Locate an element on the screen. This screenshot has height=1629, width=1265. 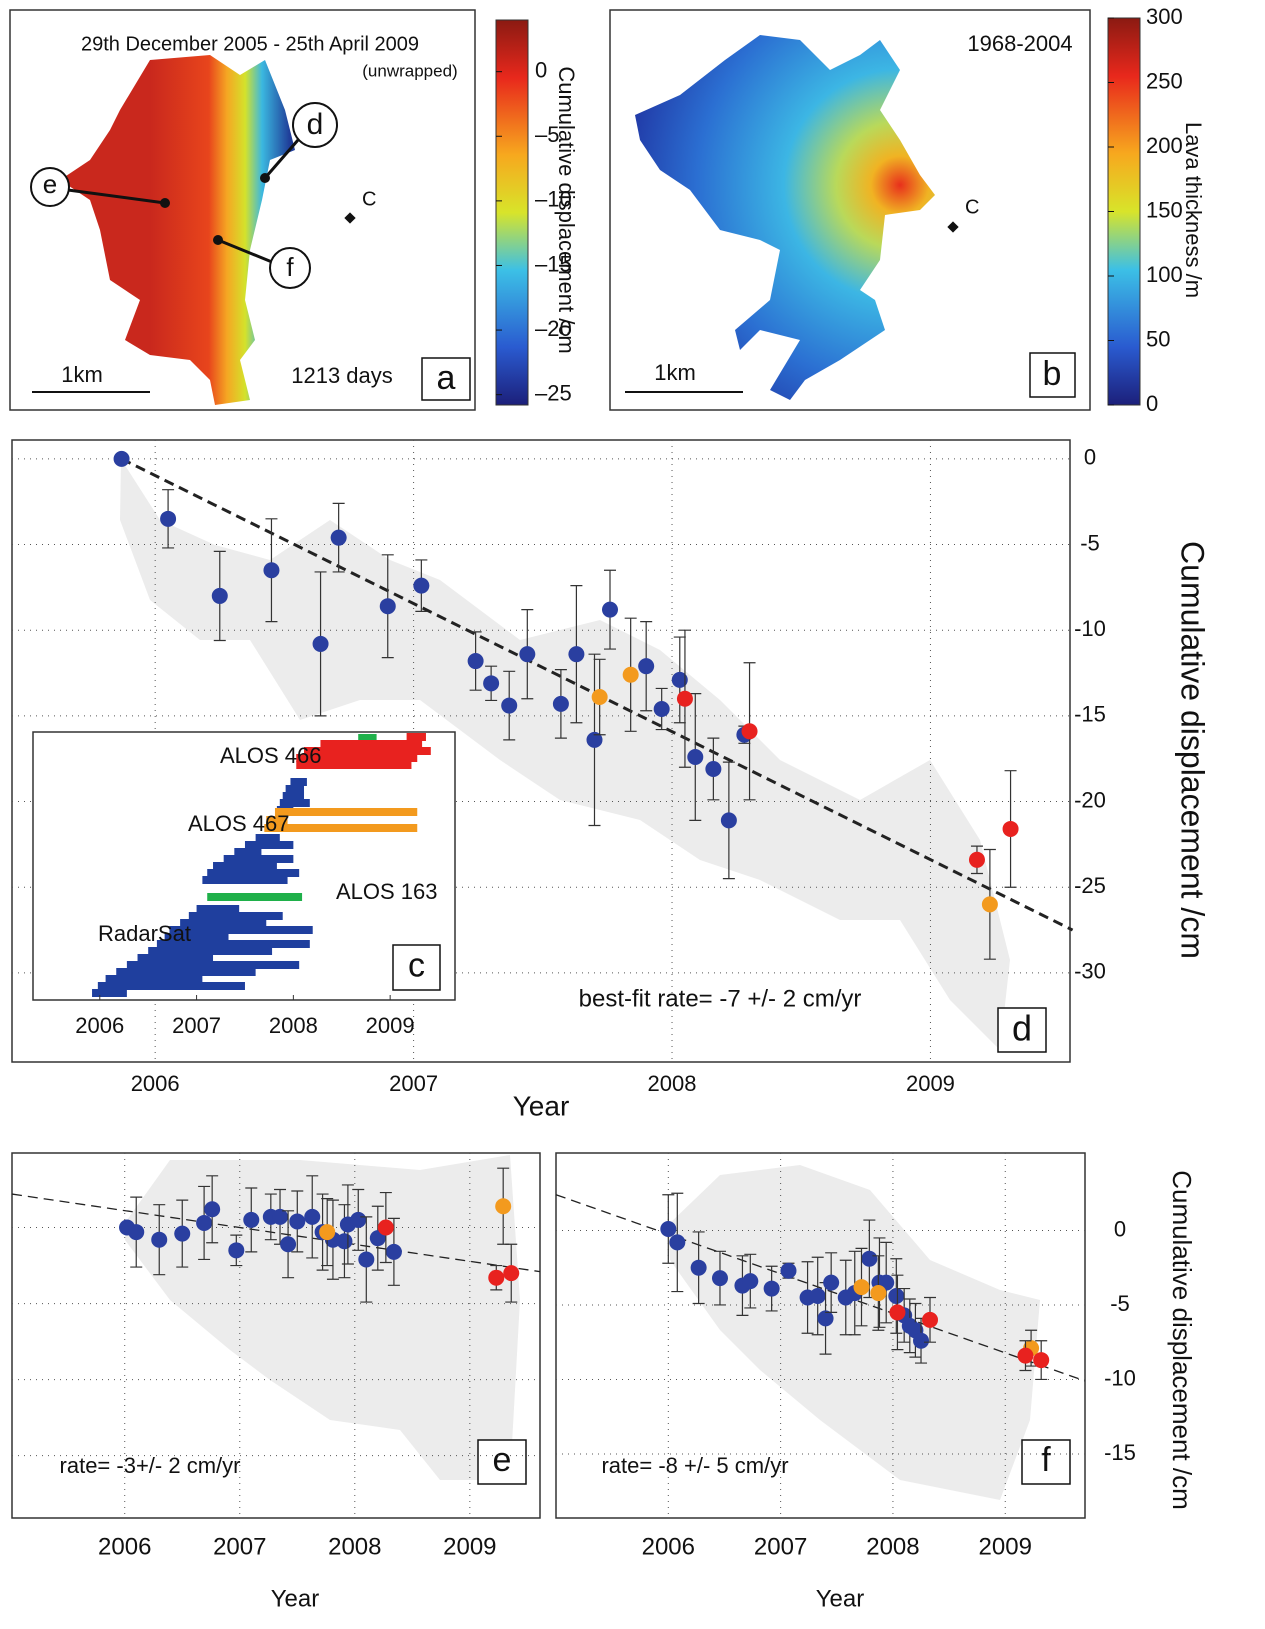
colorbar-tick-label: 300 is located at coordinates (1164, 16).